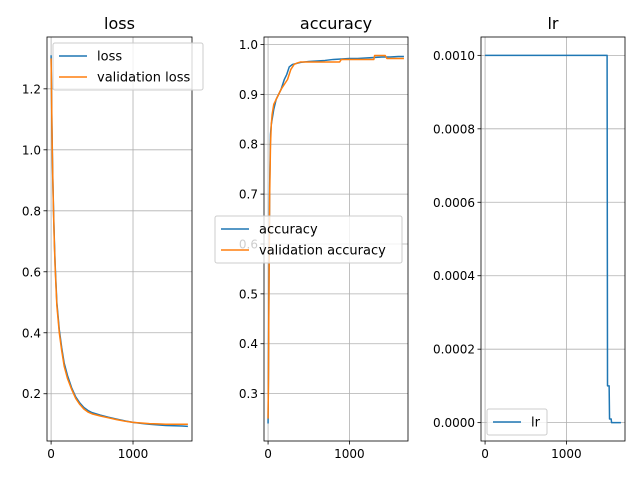 This screenshot has width=640, height=480. I want to click on chart-title: accuracy, so click(336, 23).